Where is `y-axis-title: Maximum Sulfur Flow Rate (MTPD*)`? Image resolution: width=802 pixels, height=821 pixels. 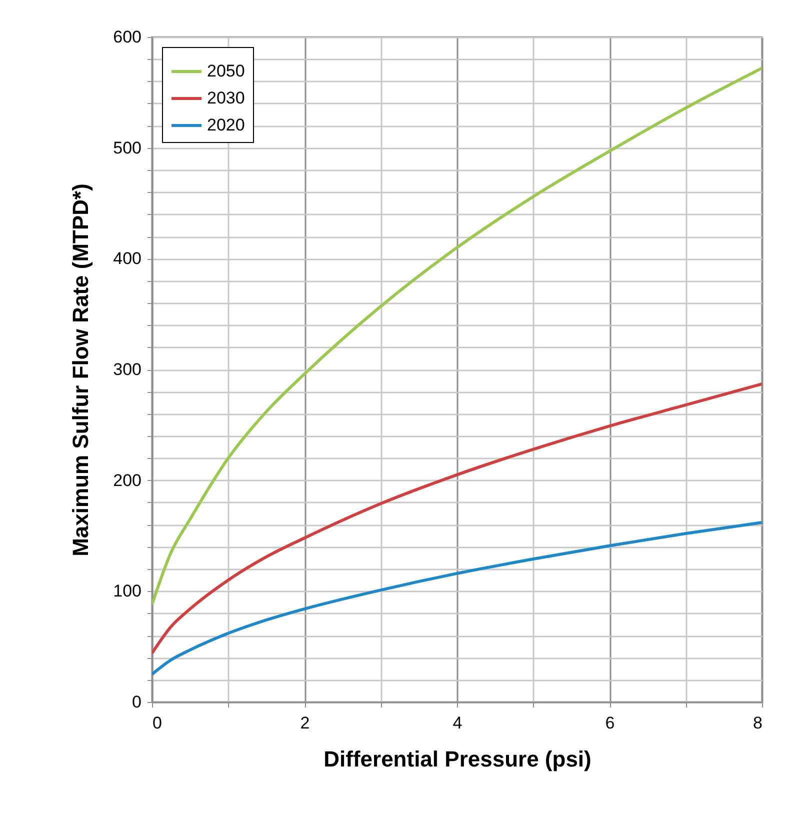
y-axis-title: Maximum Sulfur Flow Rate (MTPD*) is located at coordinates (81, 370).